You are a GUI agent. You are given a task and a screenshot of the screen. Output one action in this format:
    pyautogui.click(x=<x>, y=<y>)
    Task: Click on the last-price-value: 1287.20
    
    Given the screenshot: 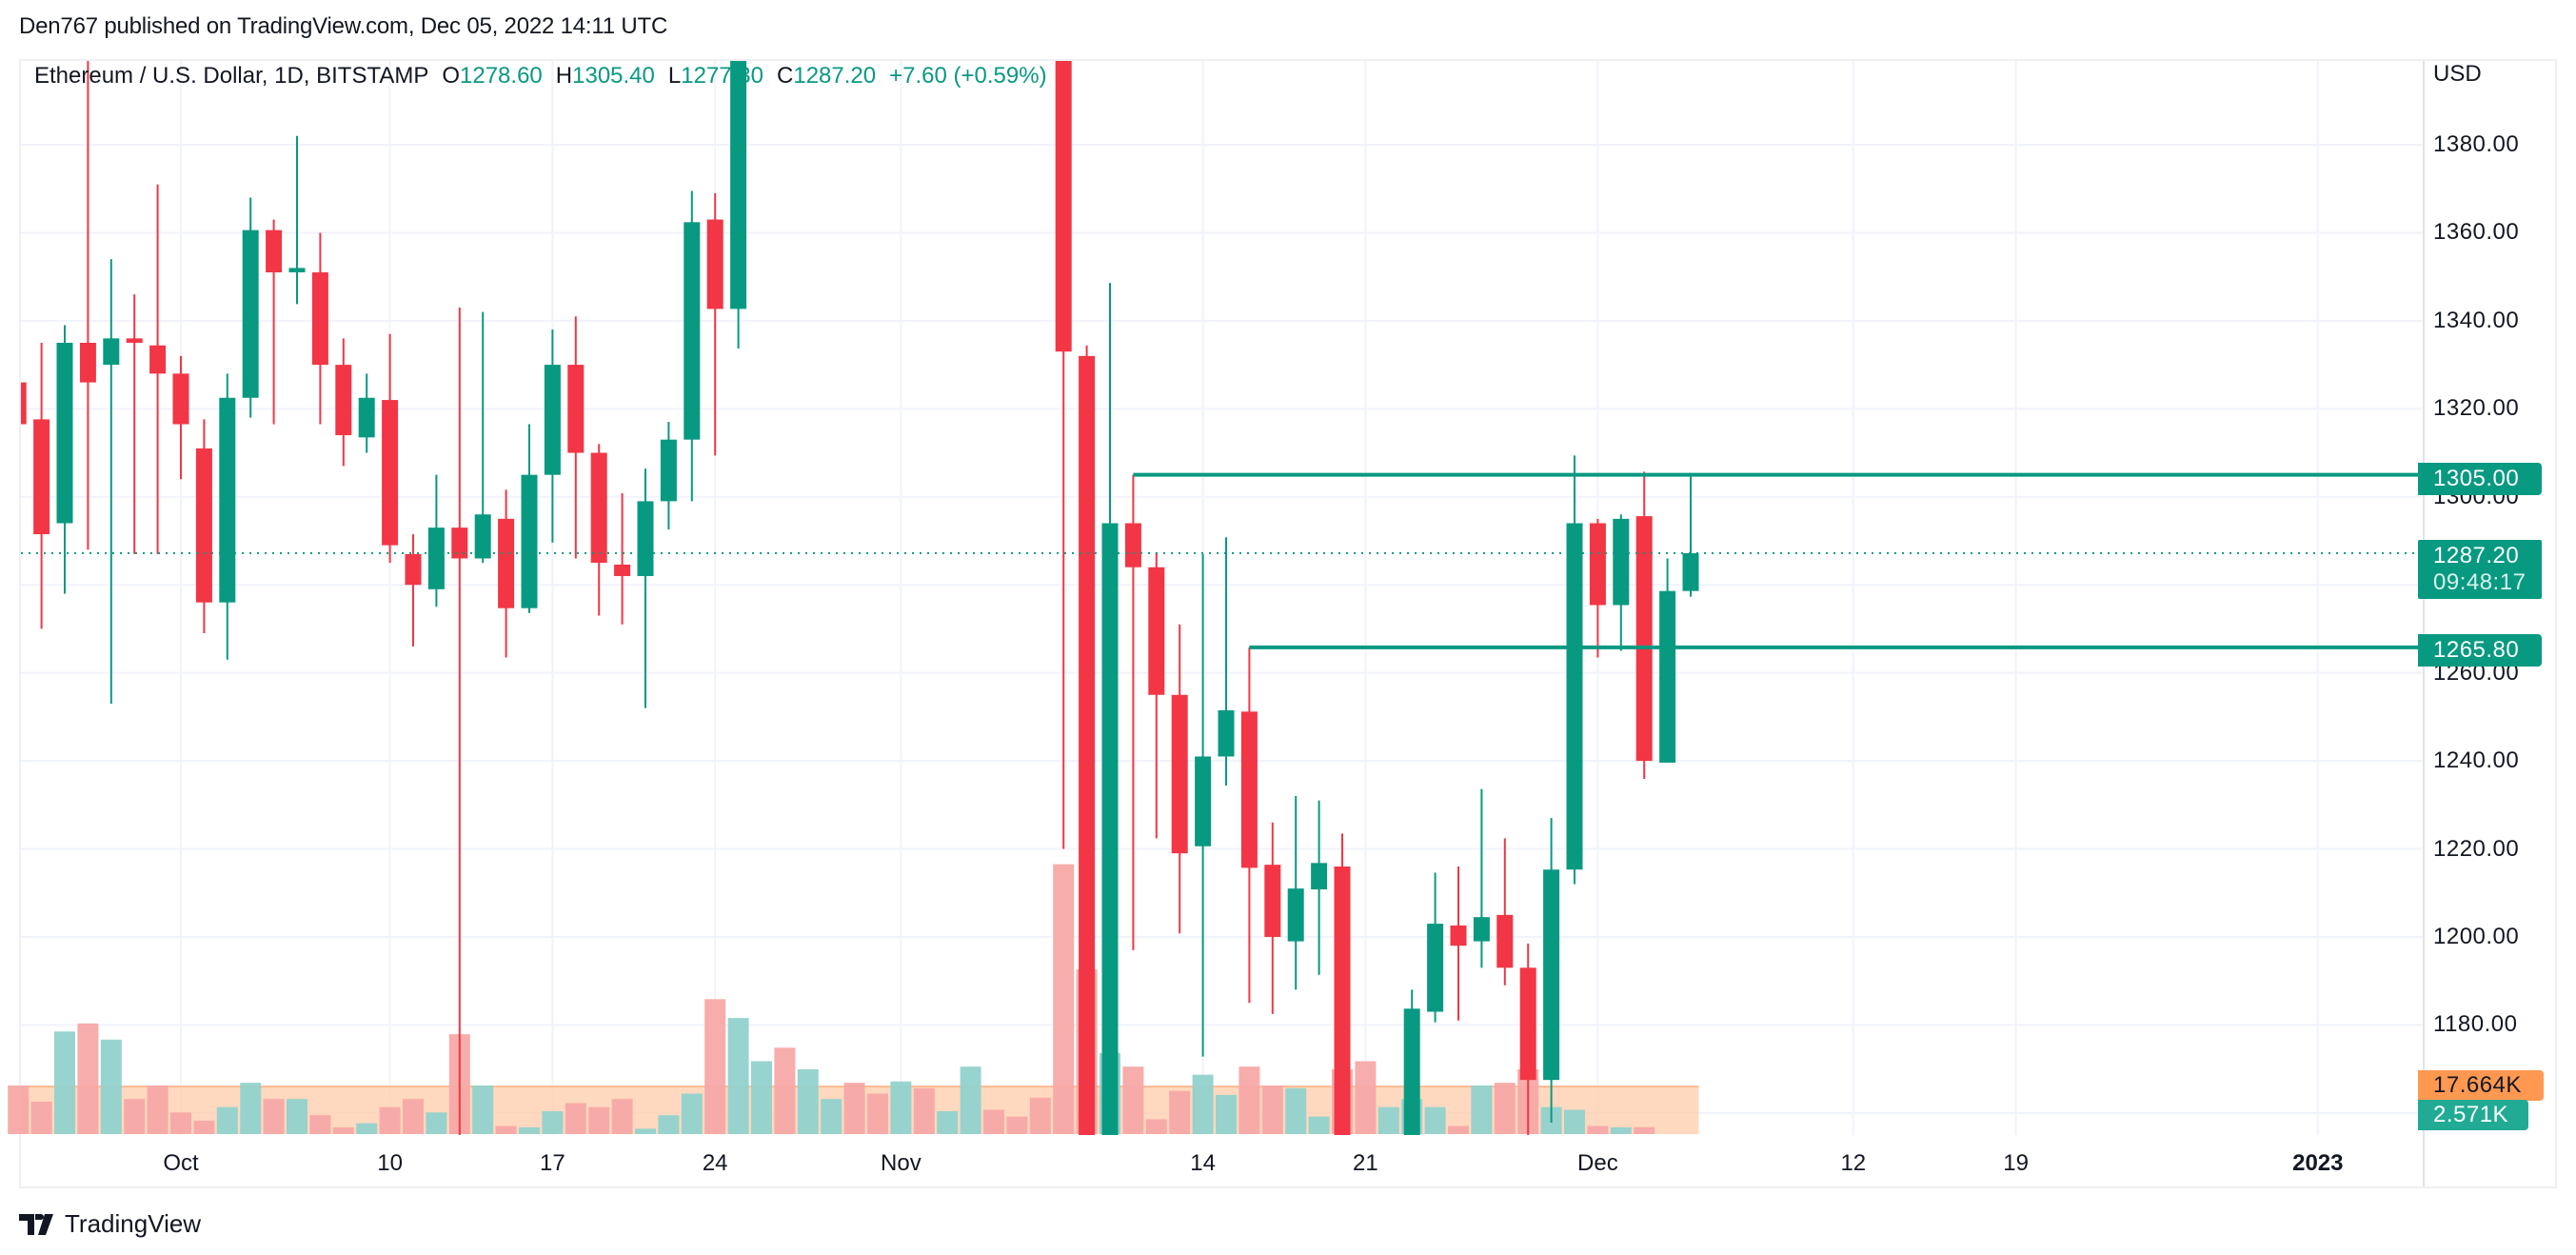 What is the action you would take?
    pyautogui.click(x=2476, y=555)
    